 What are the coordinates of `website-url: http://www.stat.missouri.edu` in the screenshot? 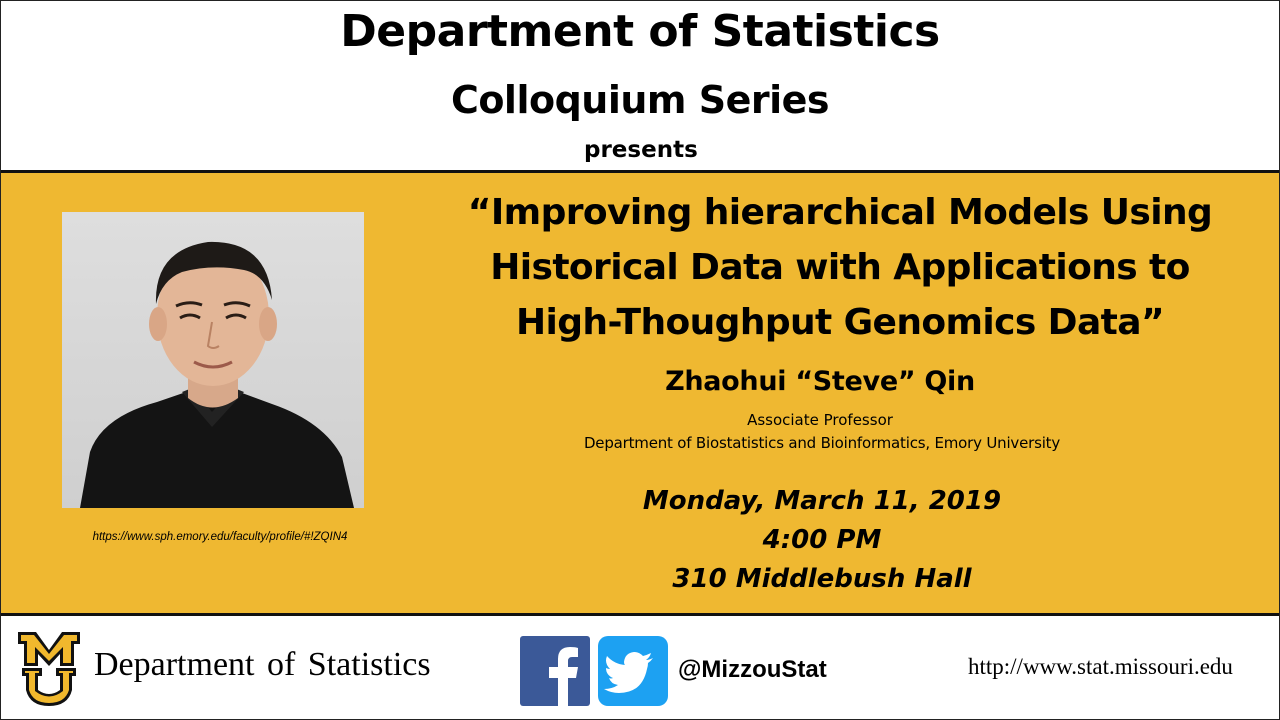 It's located at (1100, 666).